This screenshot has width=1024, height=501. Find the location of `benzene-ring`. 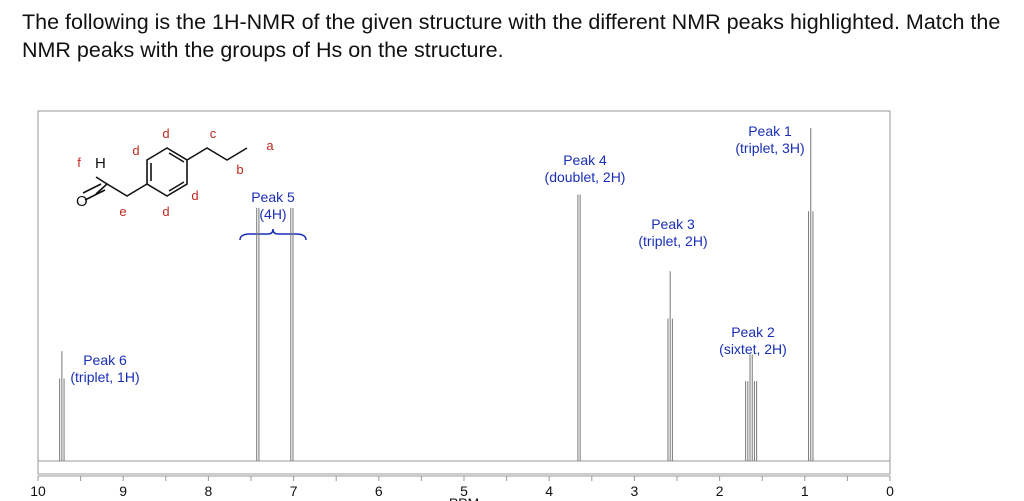

benzene-ring is located at coordinates (167, 172).